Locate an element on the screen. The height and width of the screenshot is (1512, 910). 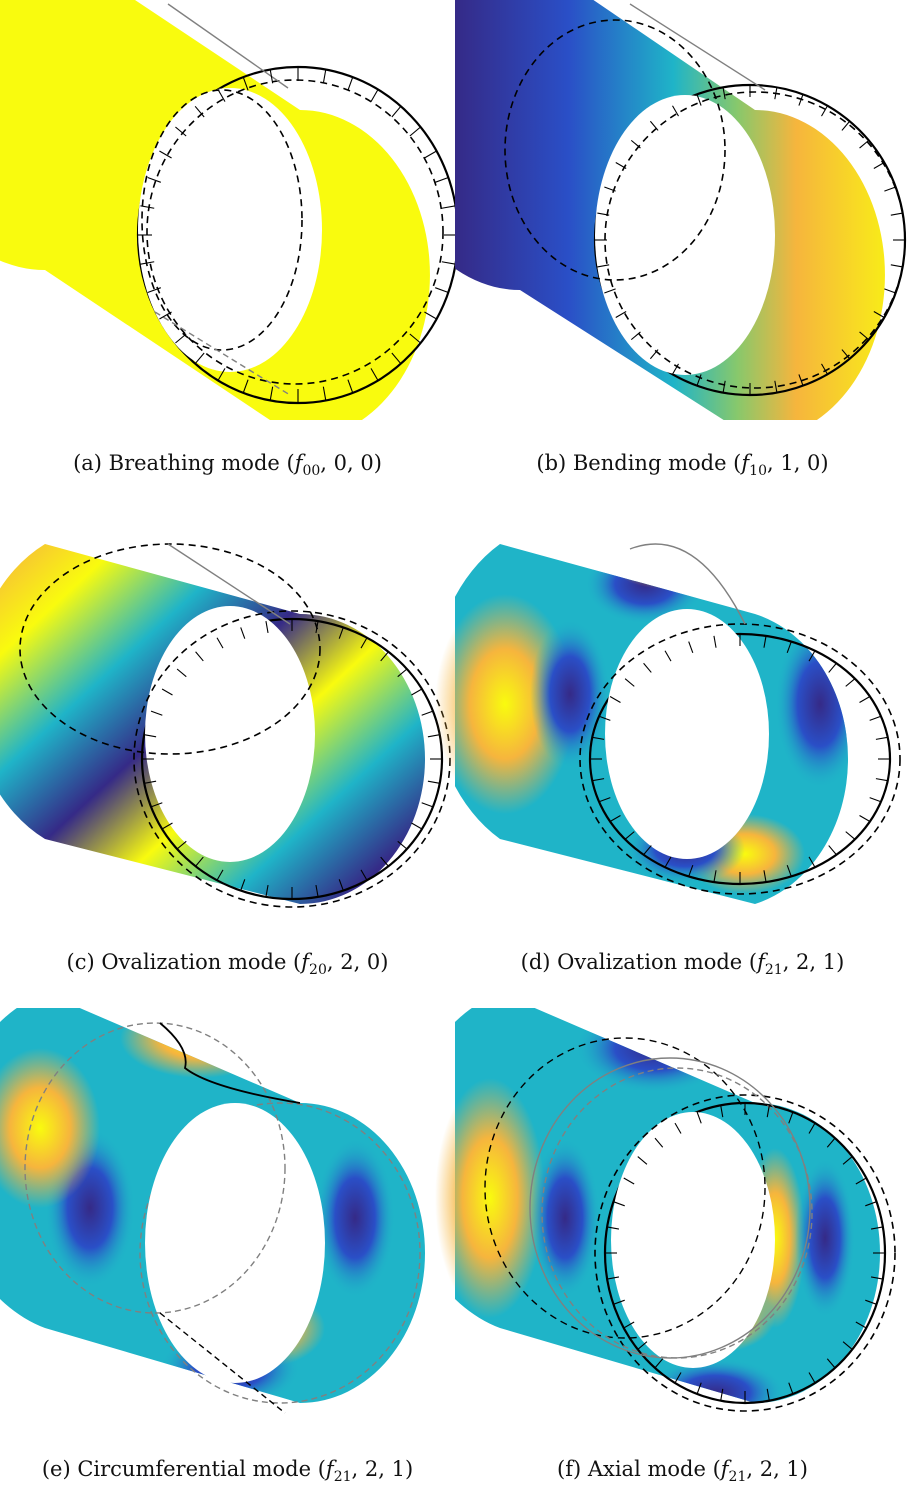
mid-ring-dashed is located at coordinates (677, 1213).